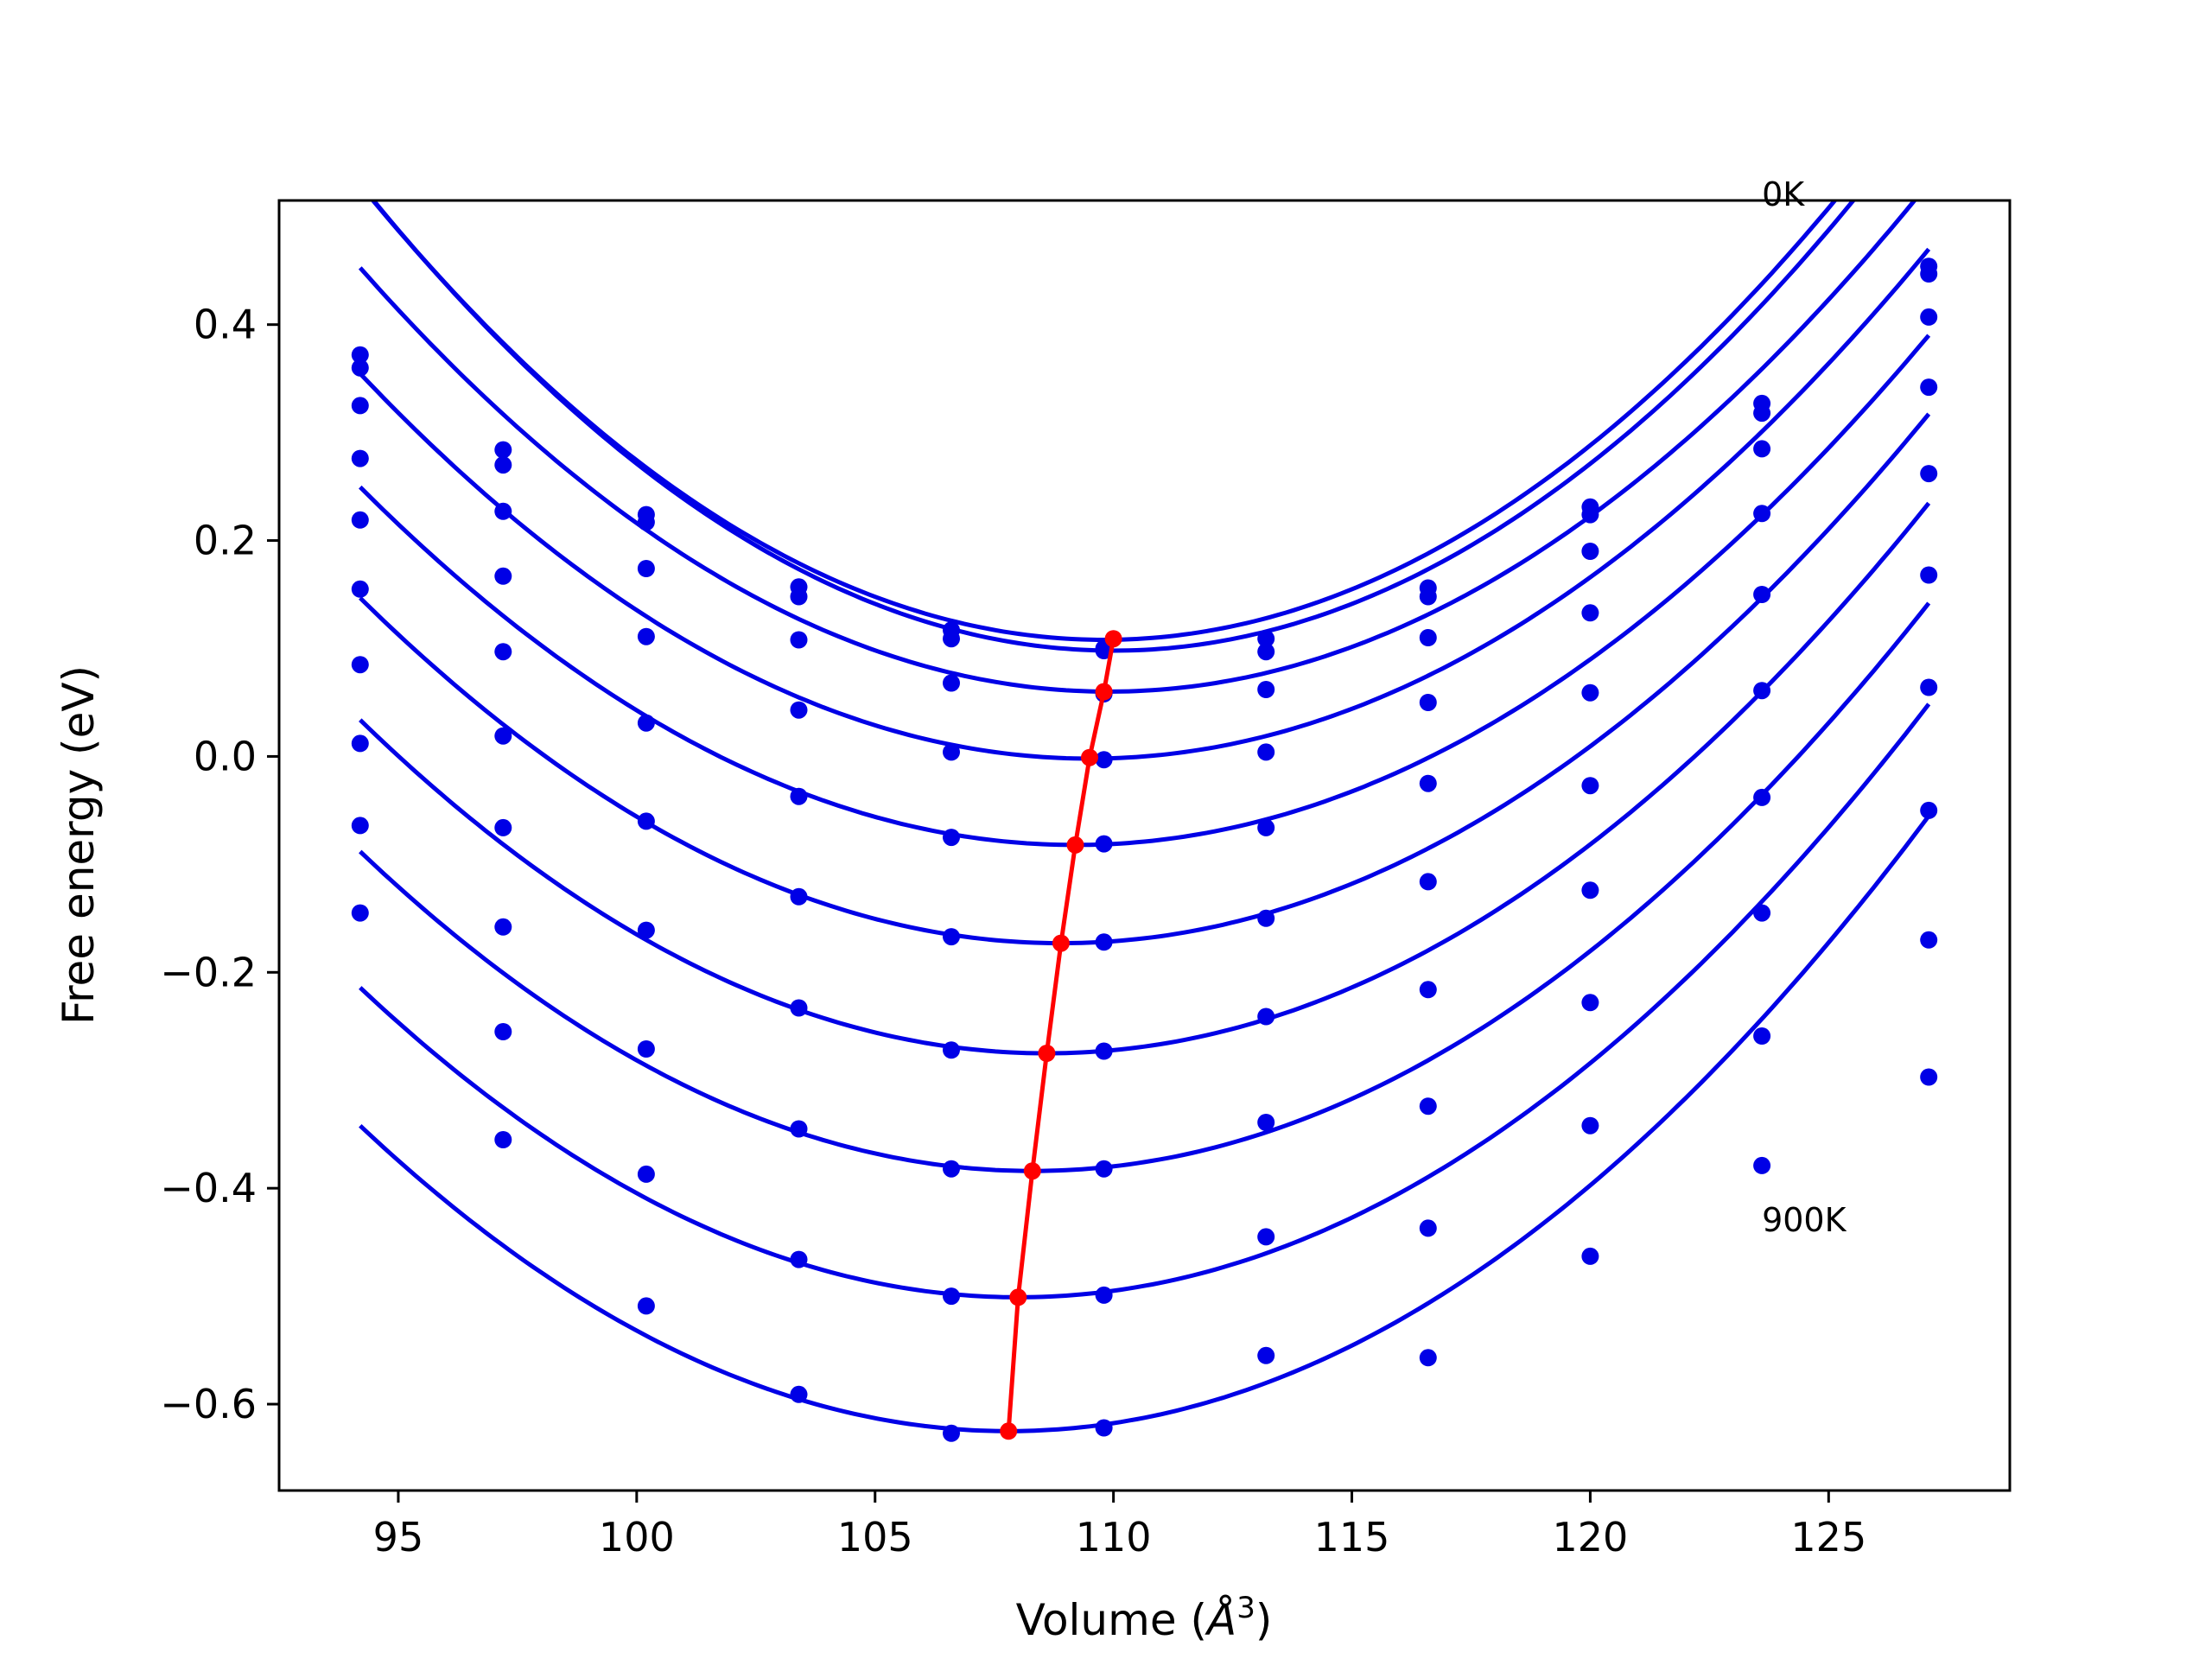 The width and height of the screenshot is (2212, 1659). I want to click on y-tick-label: 0.0, so click(225, 756).